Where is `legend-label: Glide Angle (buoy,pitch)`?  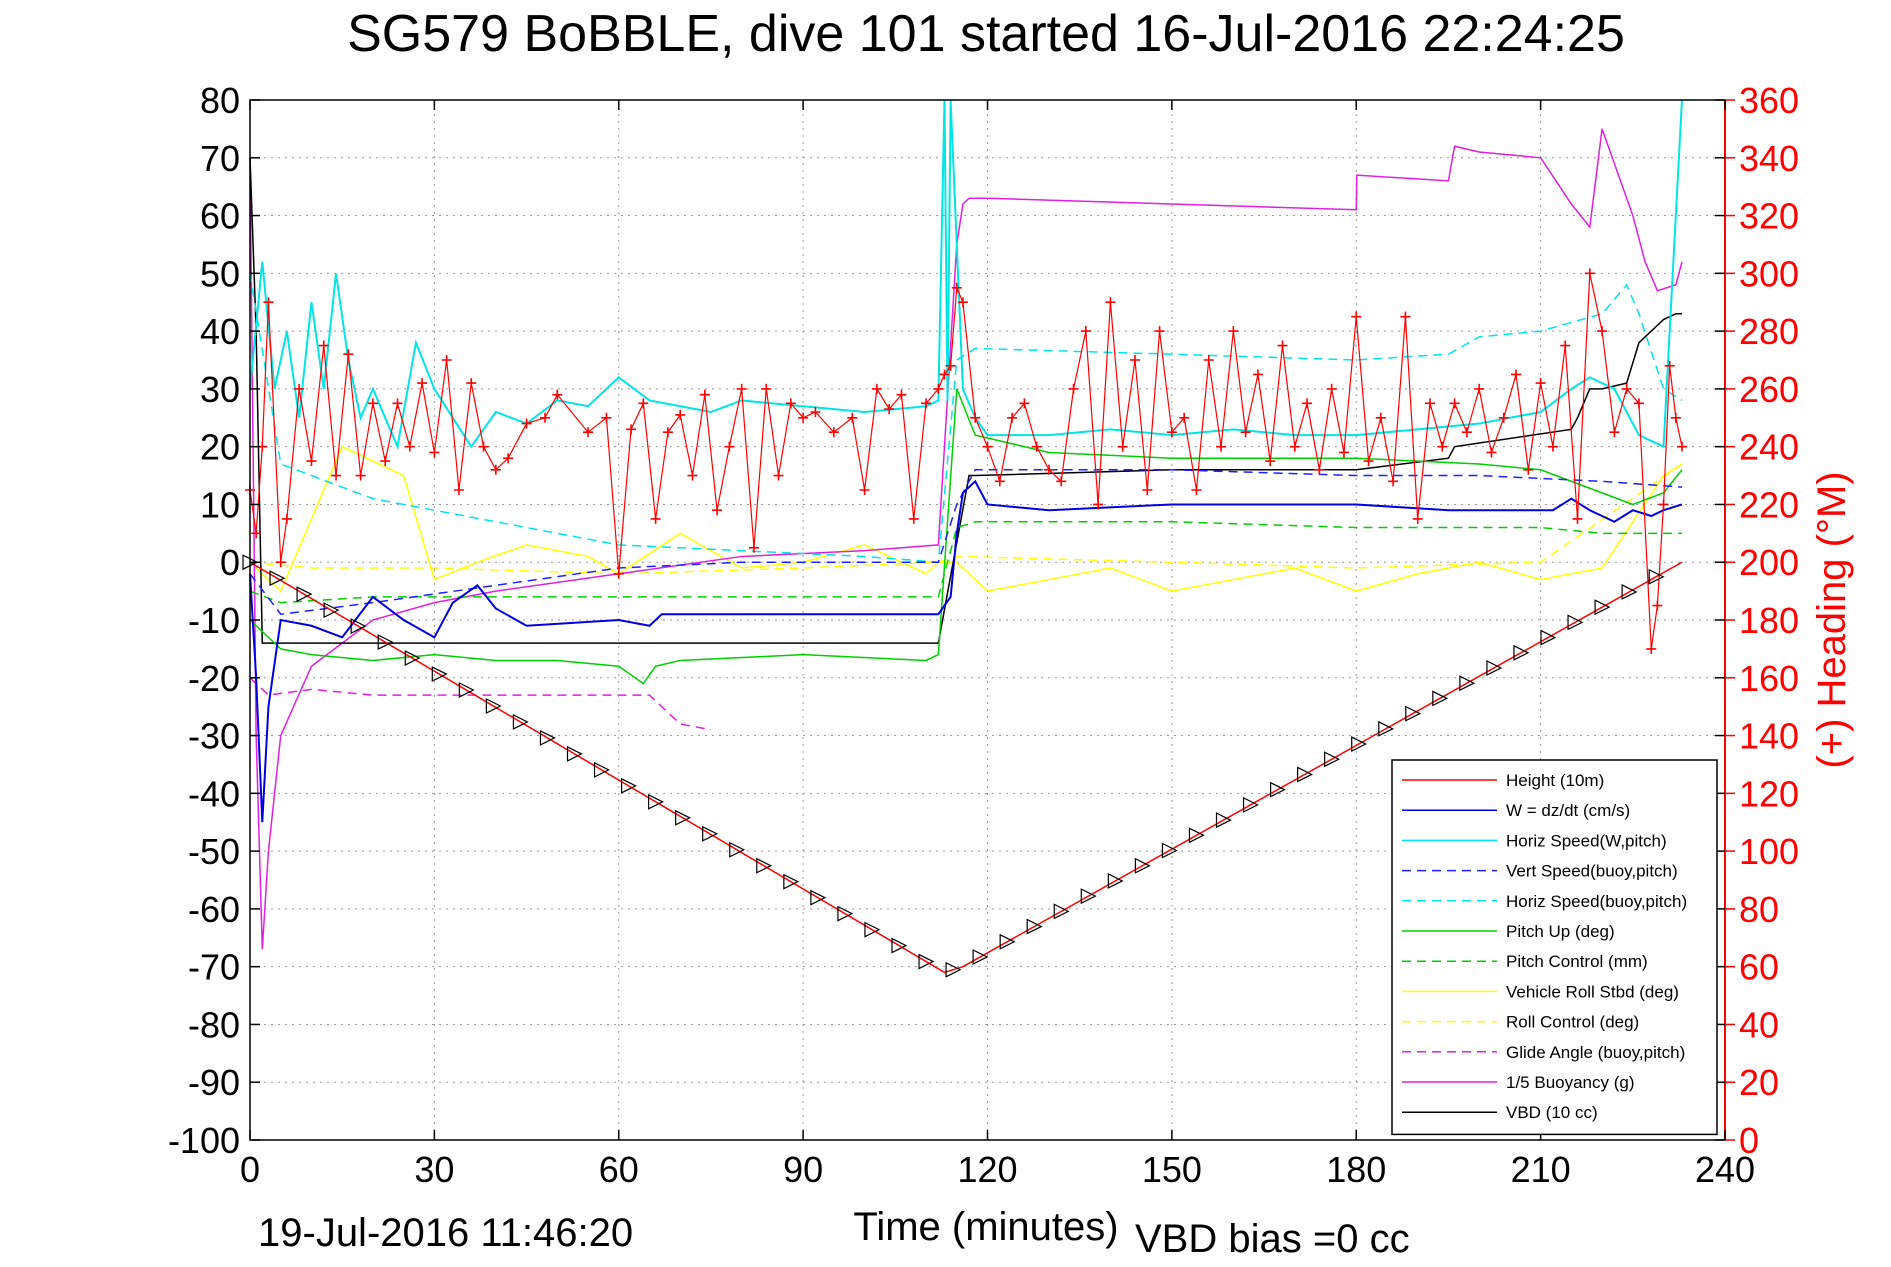 legend-label: Glide Angle (buoy,pitch) is located at coordinates (1595, 1052).